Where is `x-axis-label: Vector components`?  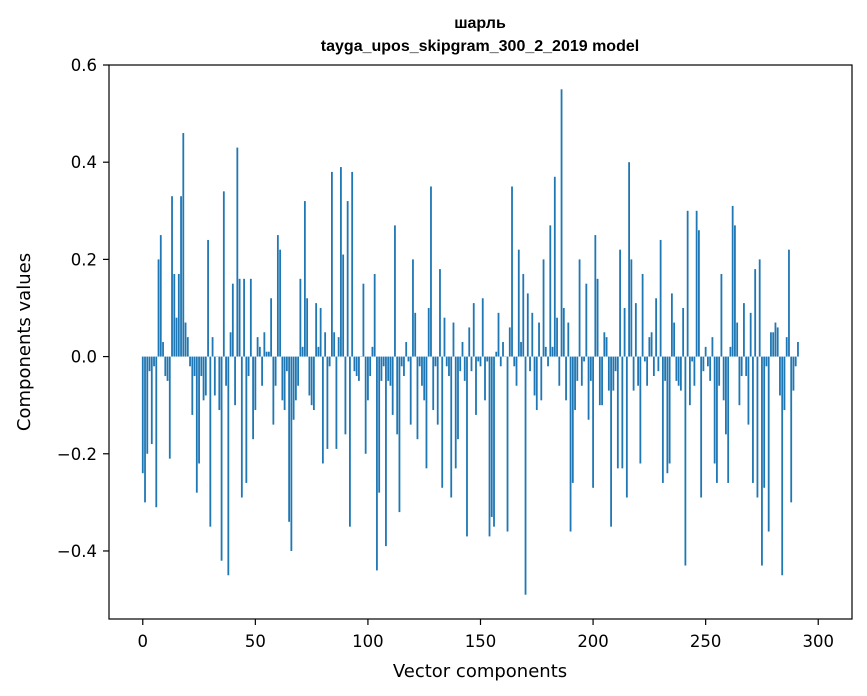 x-axis-label: Vector components is located at coordinates (480, 671).